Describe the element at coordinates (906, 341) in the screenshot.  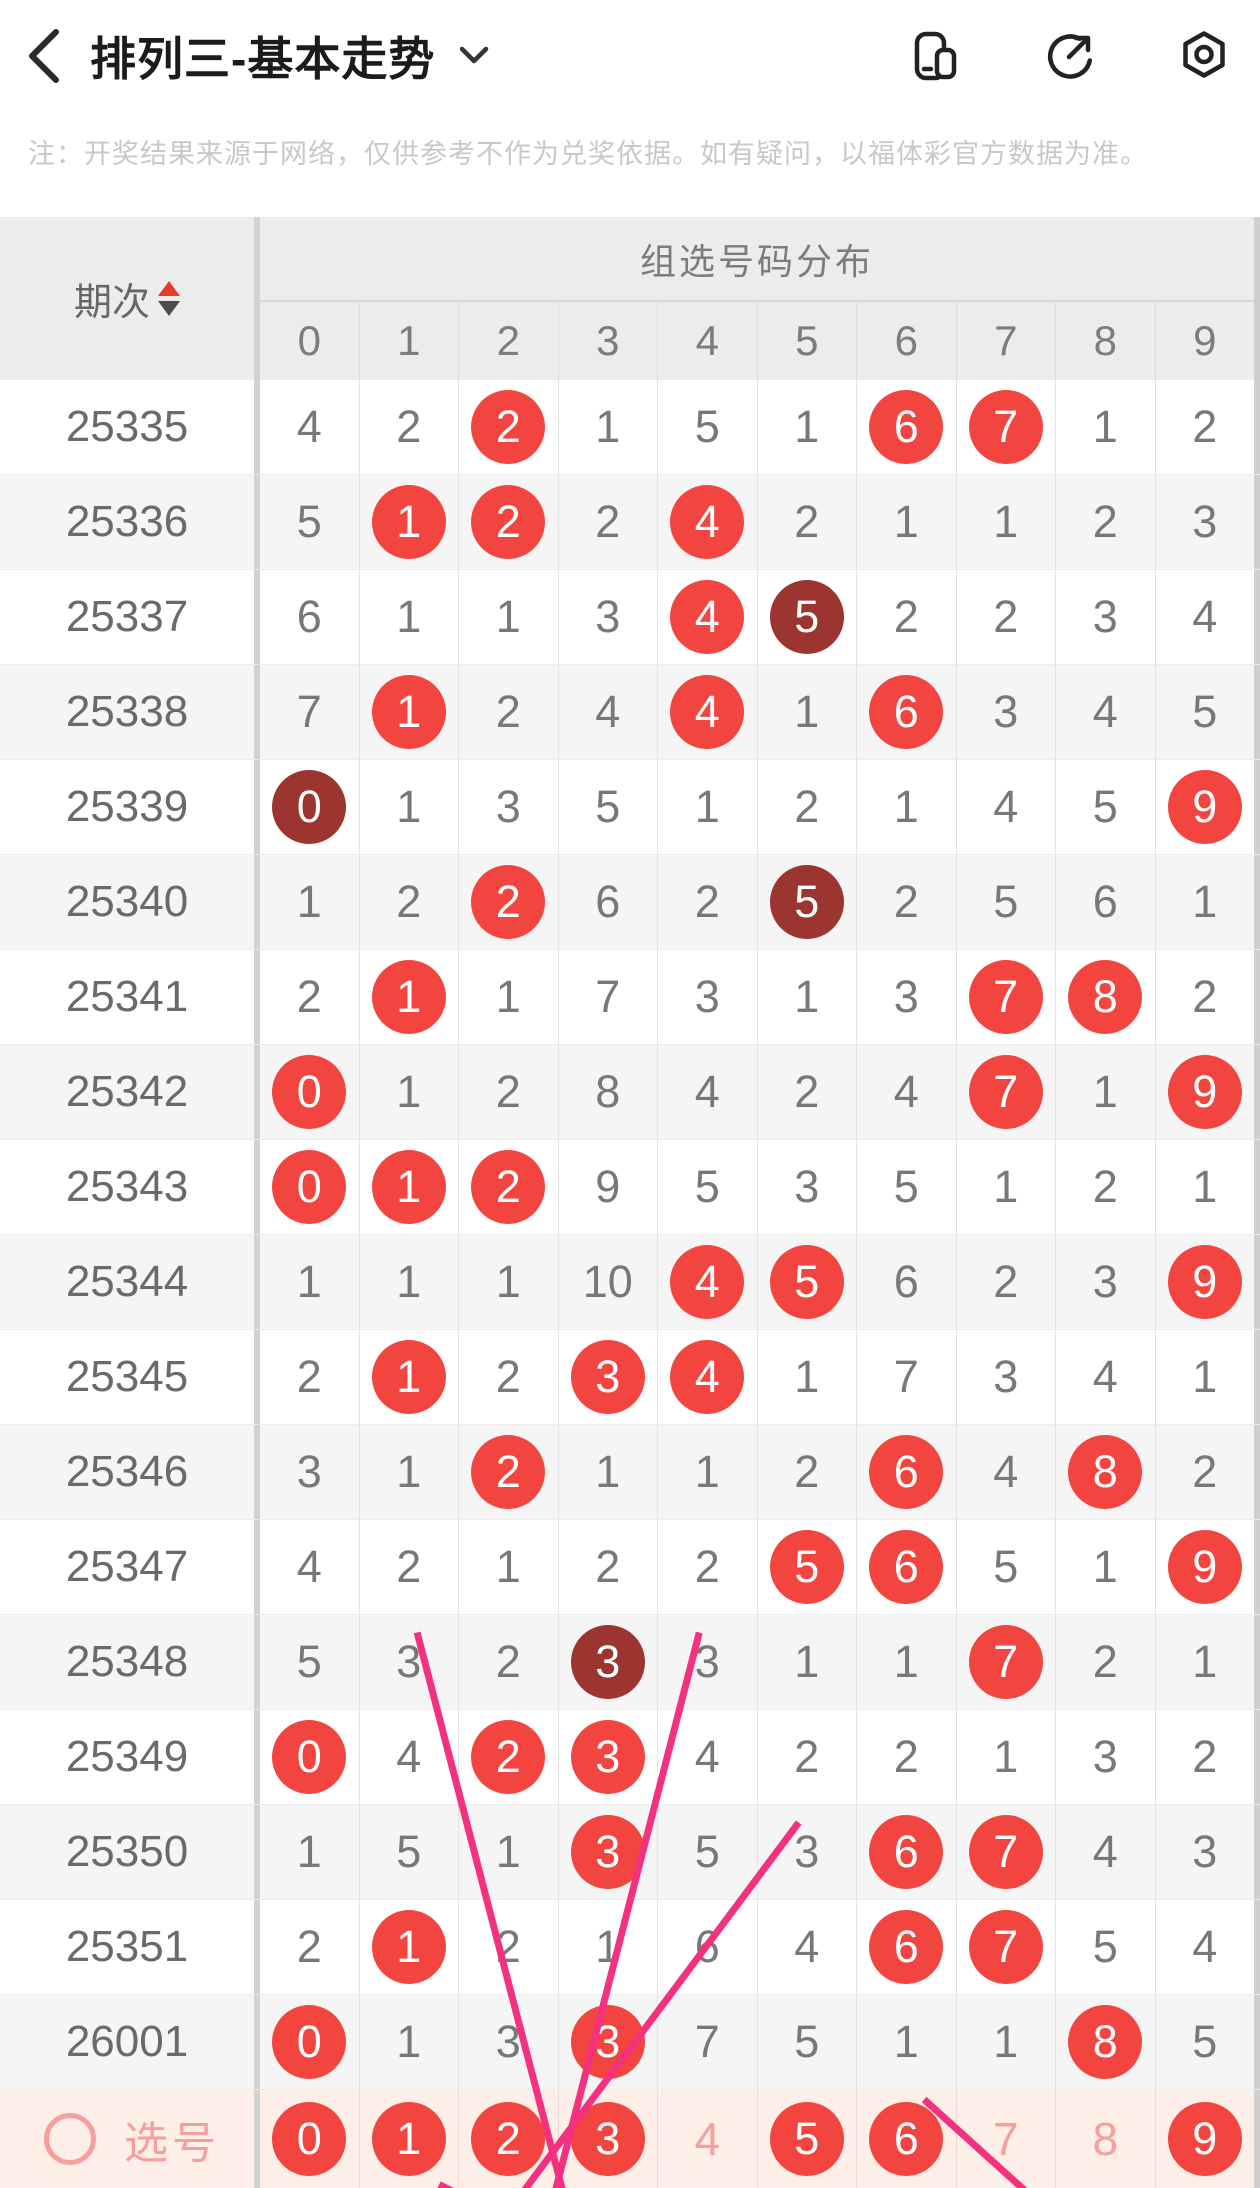
I see `digit-column-header: 6` at that location.